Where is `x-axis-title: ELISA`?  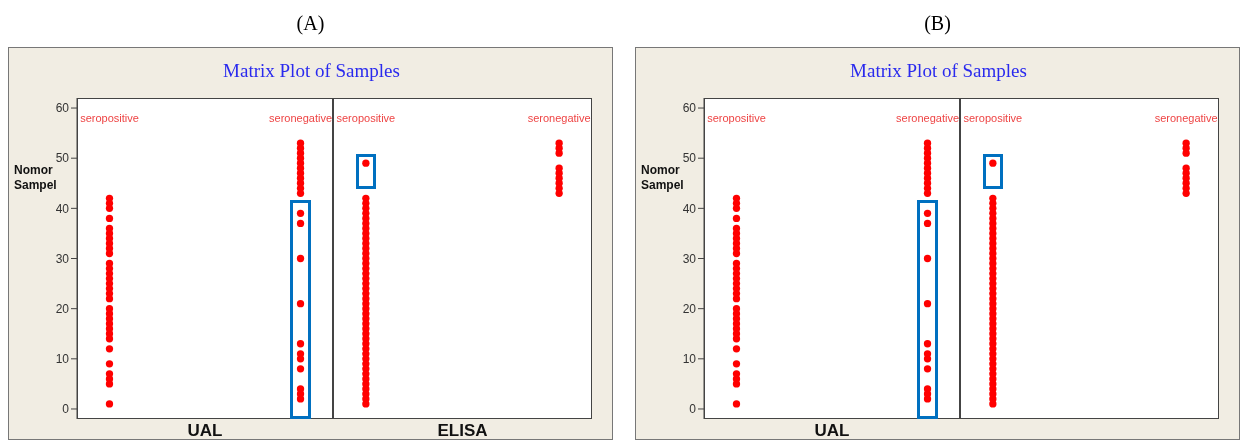 x-axis-title: ELISA is located at coordinates (462, 431).